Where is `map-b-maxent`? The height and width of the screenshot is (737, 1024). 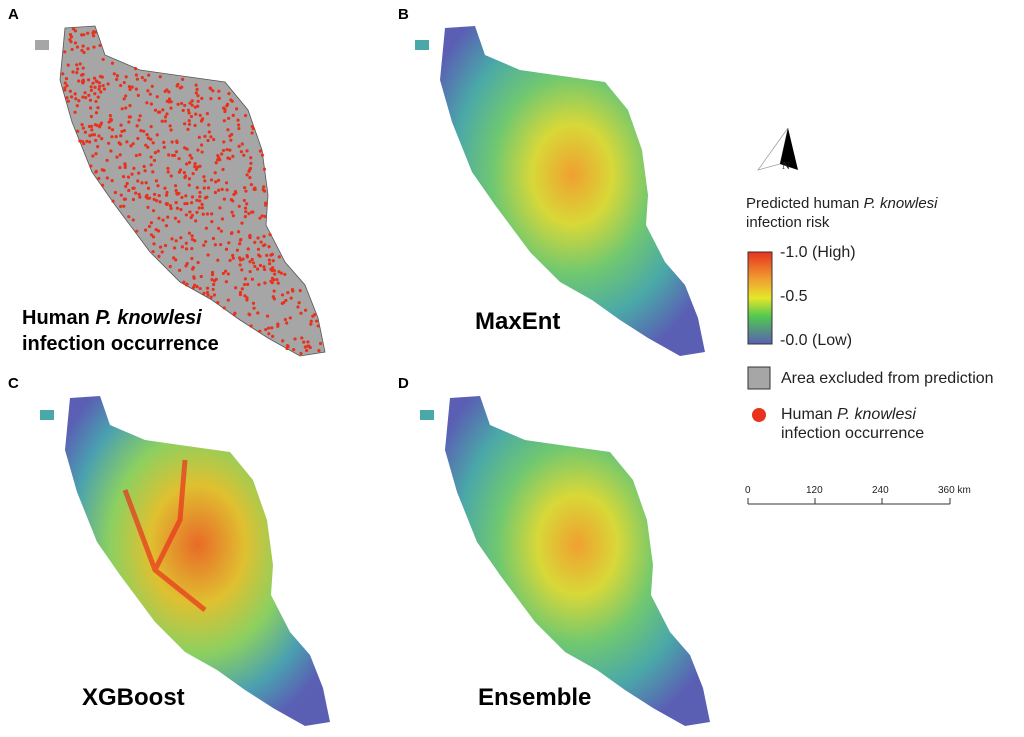
map-b-maxent is located at coordinates (560, 191).